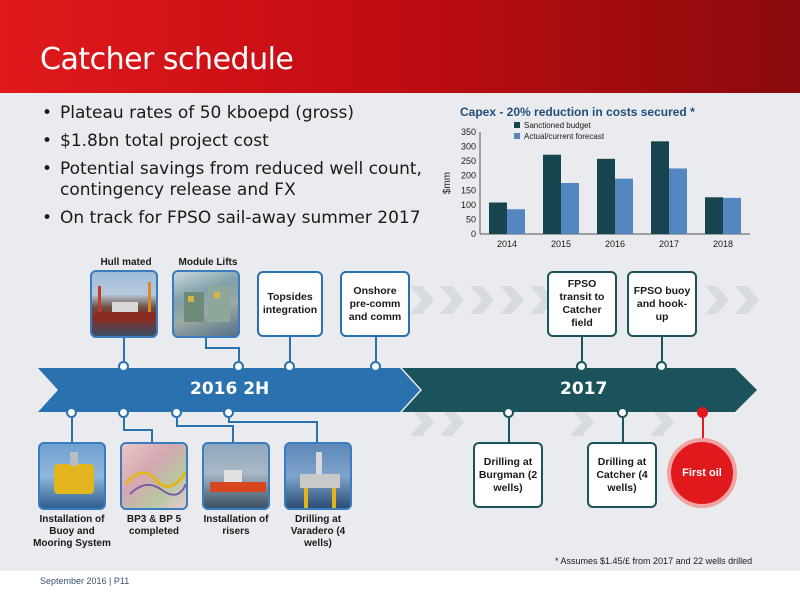 The image size is (800, 600). I want to click on chart-x-tick-label: 2017, so click(669, 244).